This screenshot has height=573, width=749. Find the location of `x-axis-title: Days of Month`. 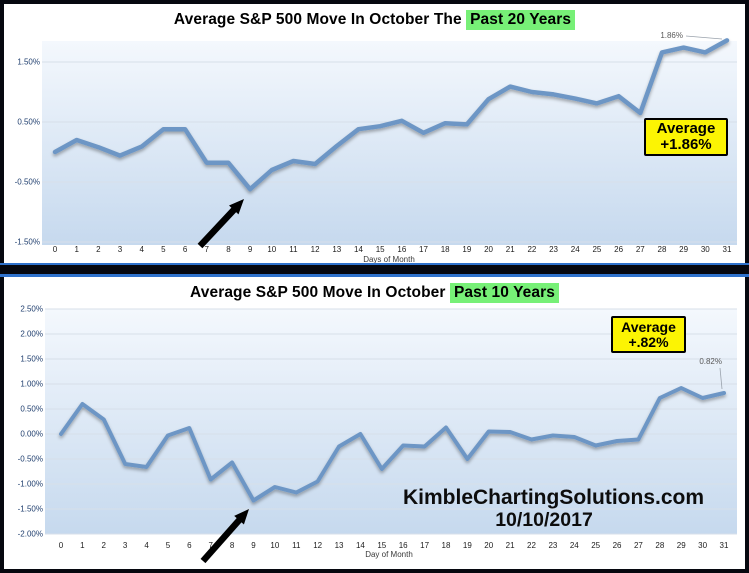

x-axis-title: Days of Month is located at coordinates (389, 259).